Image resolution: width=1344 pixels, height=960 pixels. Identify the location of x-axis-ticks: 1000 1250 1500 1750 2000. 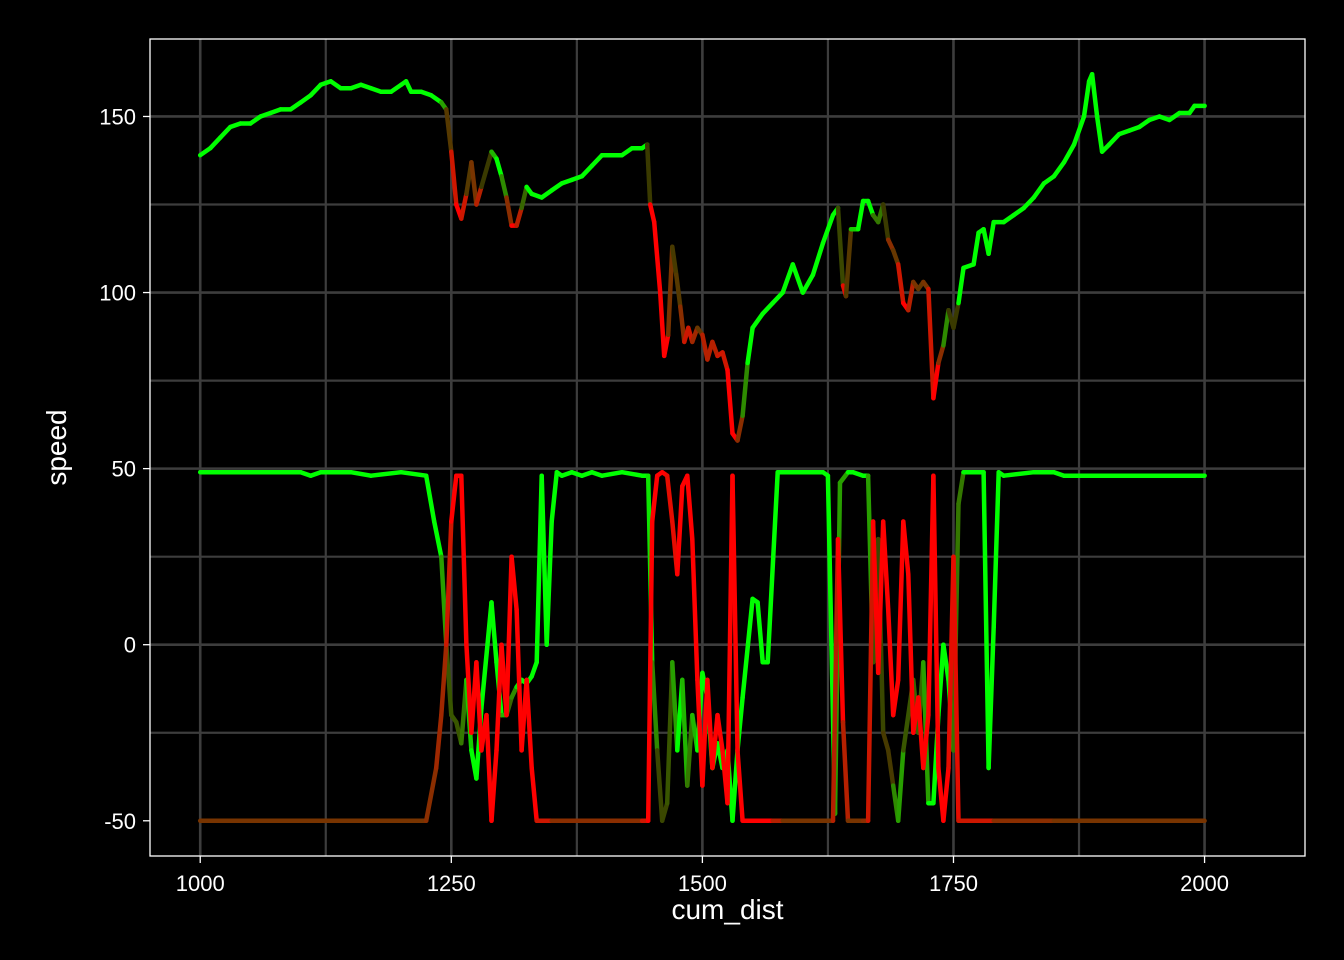
(702, 876).